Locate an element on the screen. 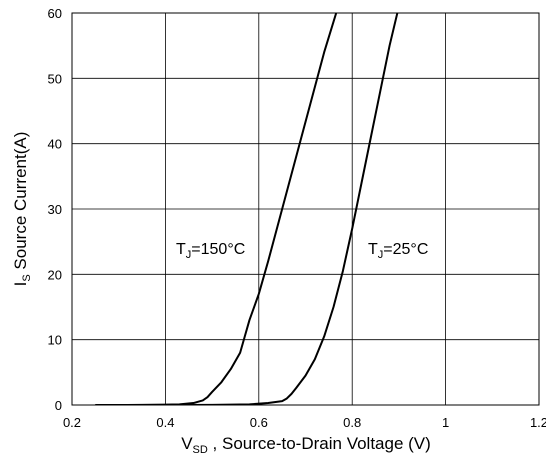 This screenshot has height=460, width=546. series-label-25c-main: T is located at coordinates (373, 249).